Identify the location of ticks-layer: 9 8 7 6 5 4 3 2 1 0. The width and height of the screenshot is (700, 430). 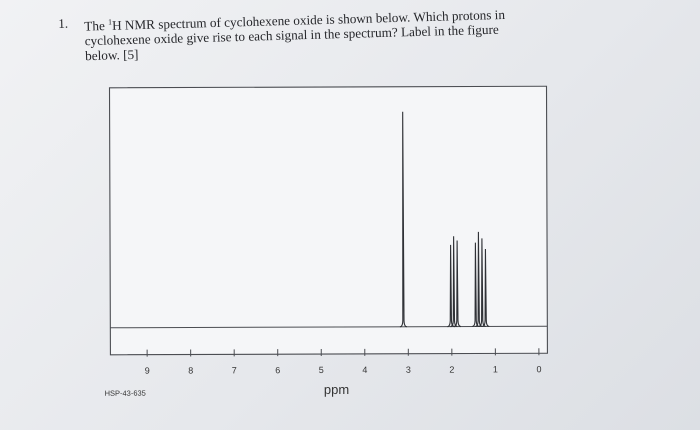
(343, 362).